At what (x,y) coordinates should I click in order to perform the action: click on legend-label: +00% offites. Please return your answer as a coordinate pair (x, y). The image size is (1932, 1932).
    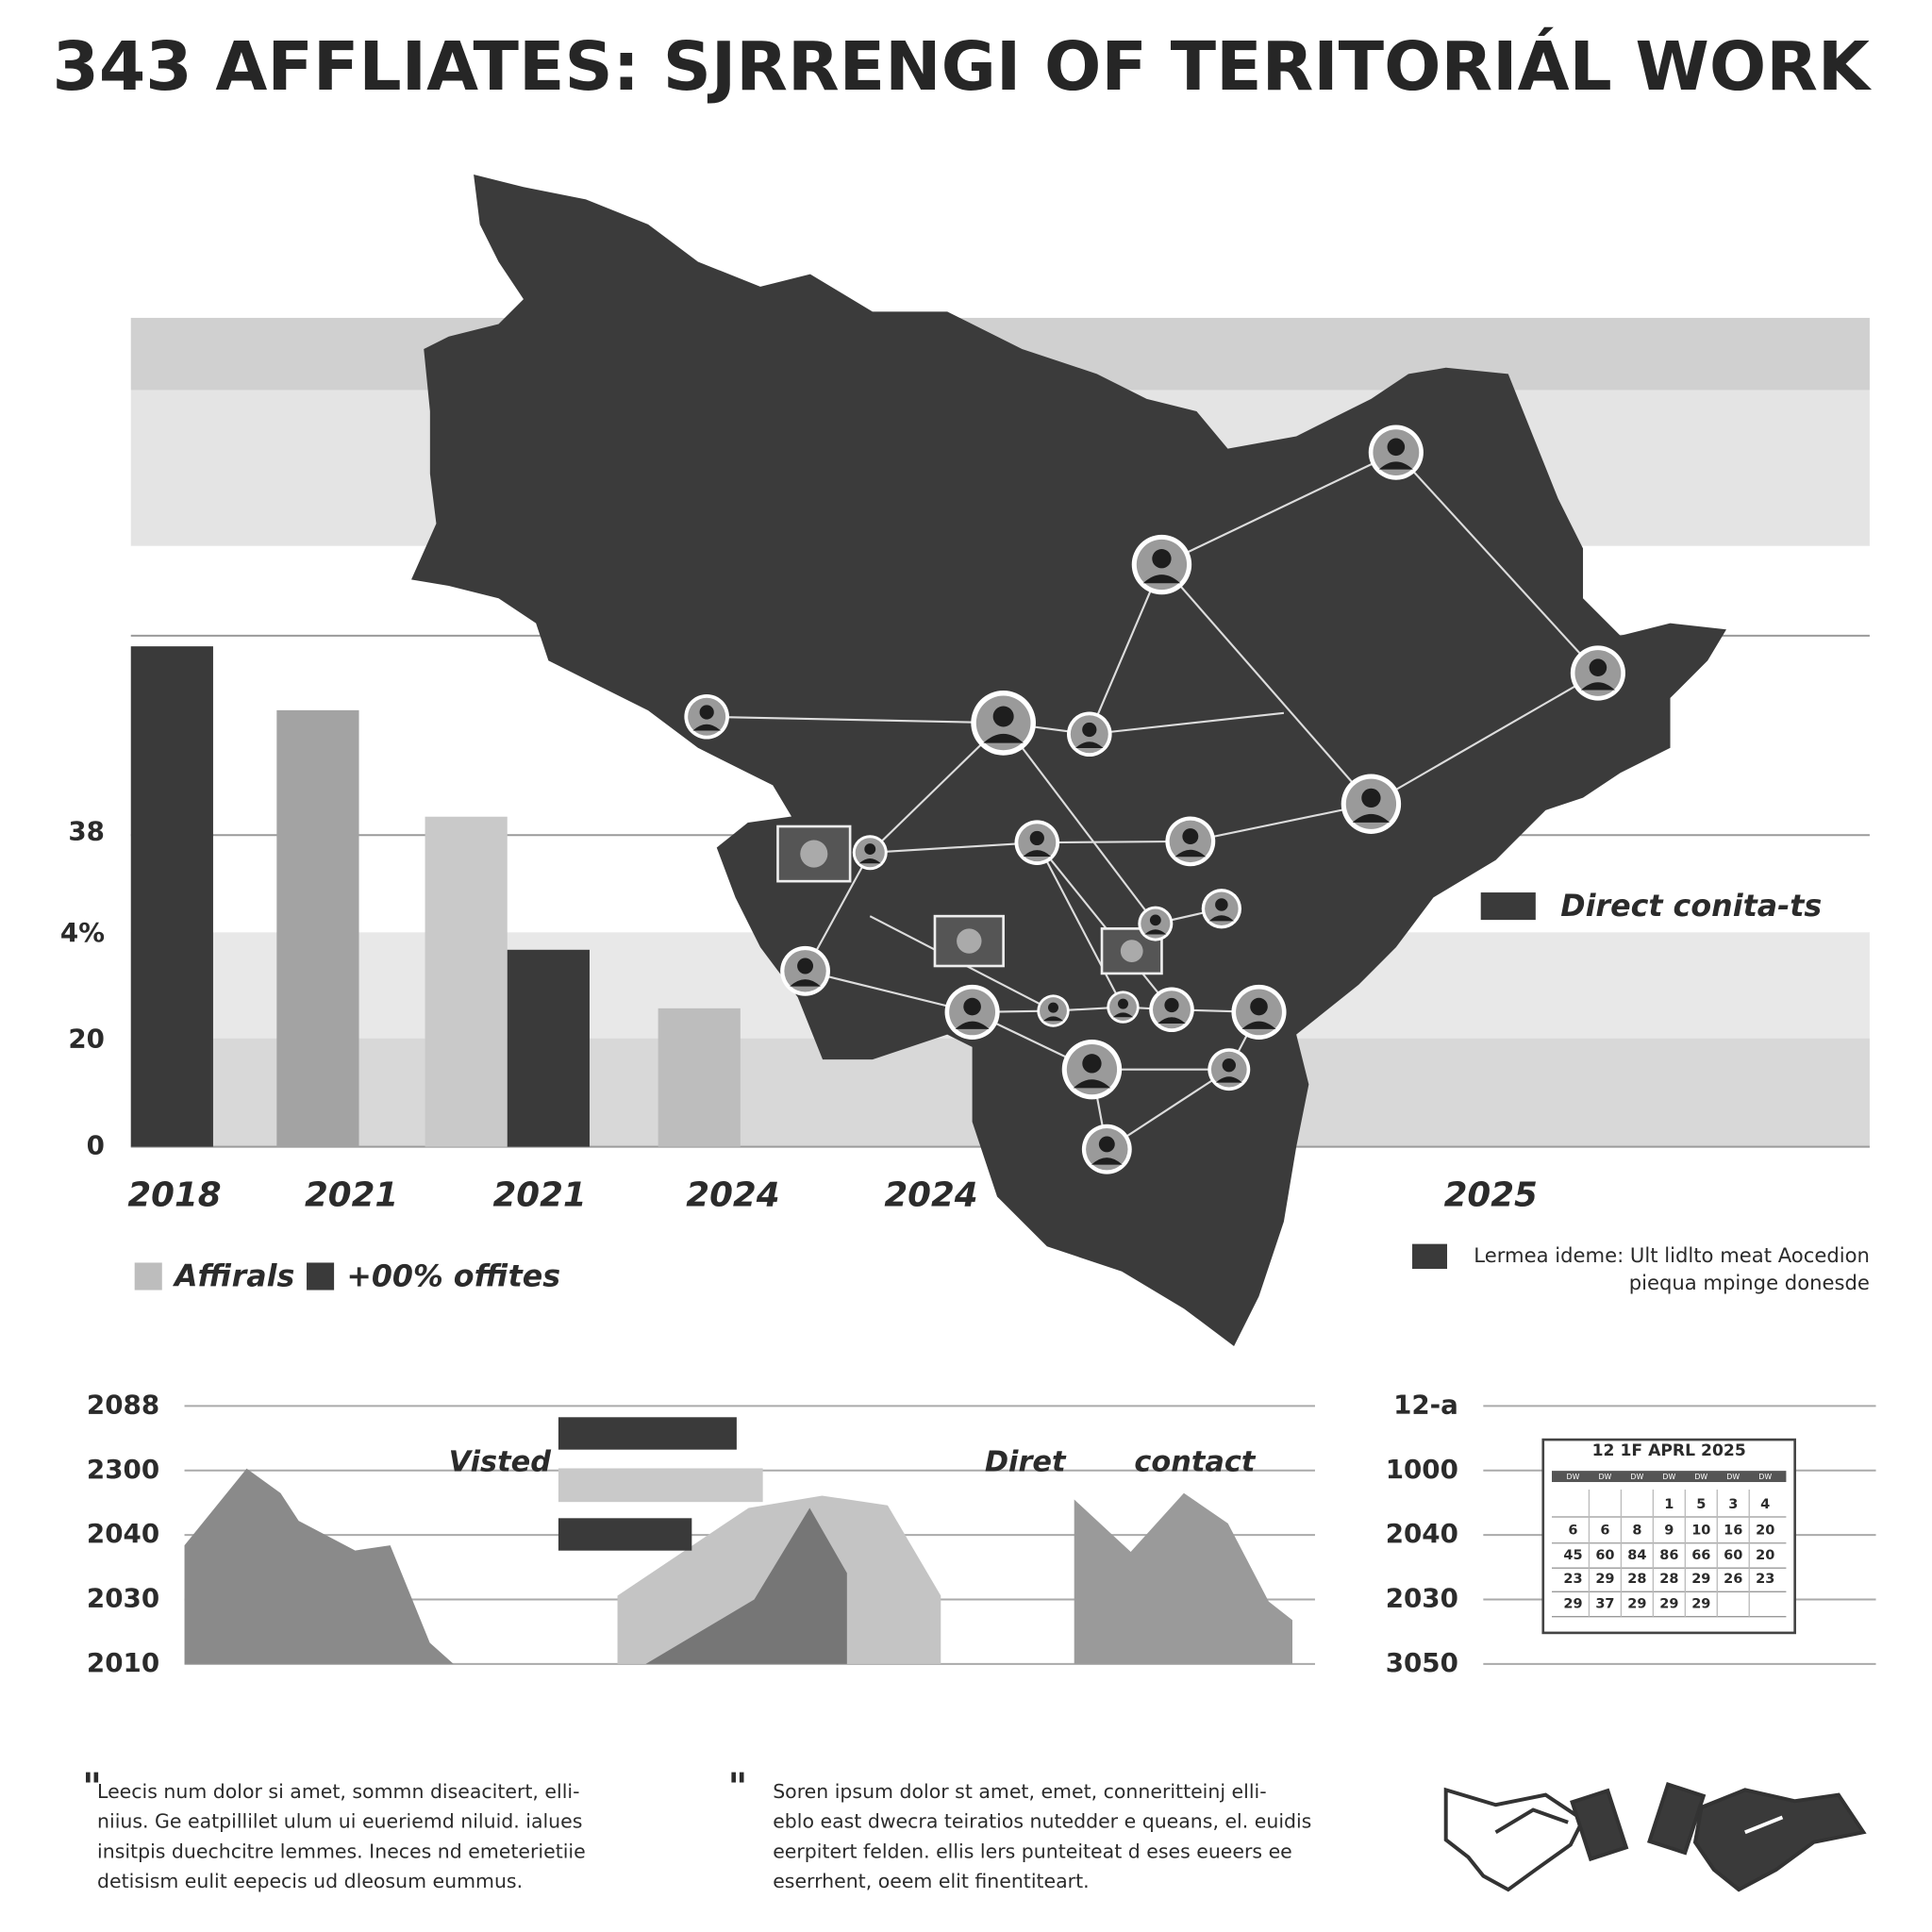
    Looking at the image, I should click on (453, 1276).